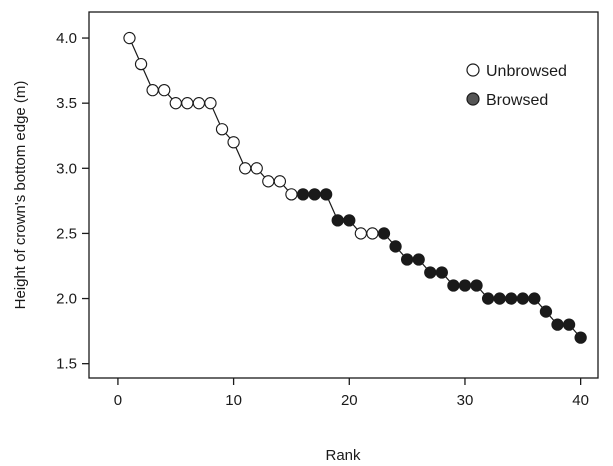 The image size is (613, 466). I want to click on y-tick-label: 2.0, so click(66, 299).